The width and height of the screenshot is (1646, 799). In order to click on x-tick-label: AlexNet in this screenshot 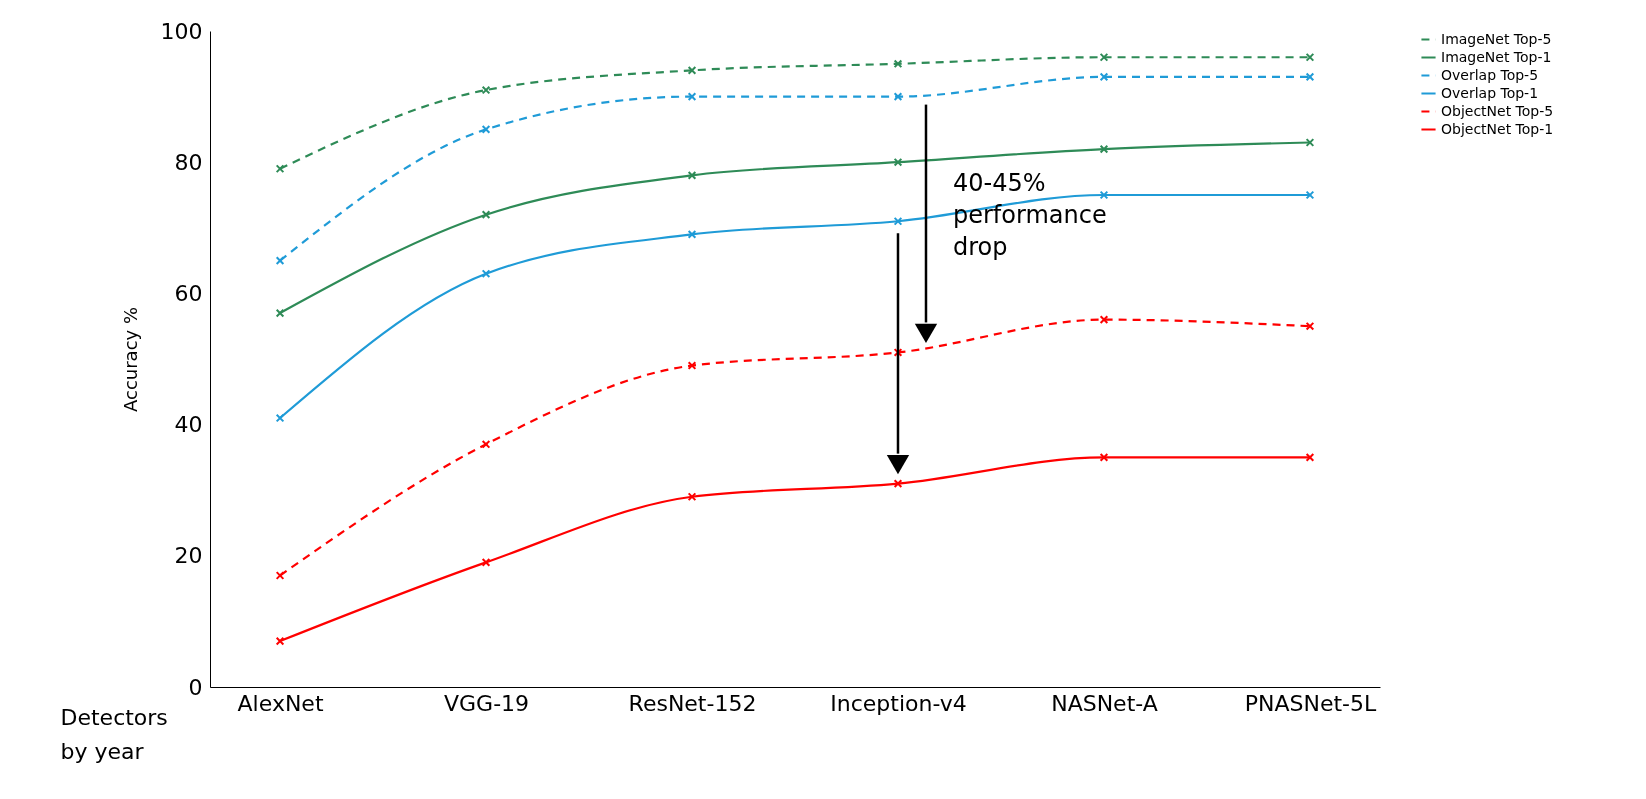, I will do `click(280, 703)`.